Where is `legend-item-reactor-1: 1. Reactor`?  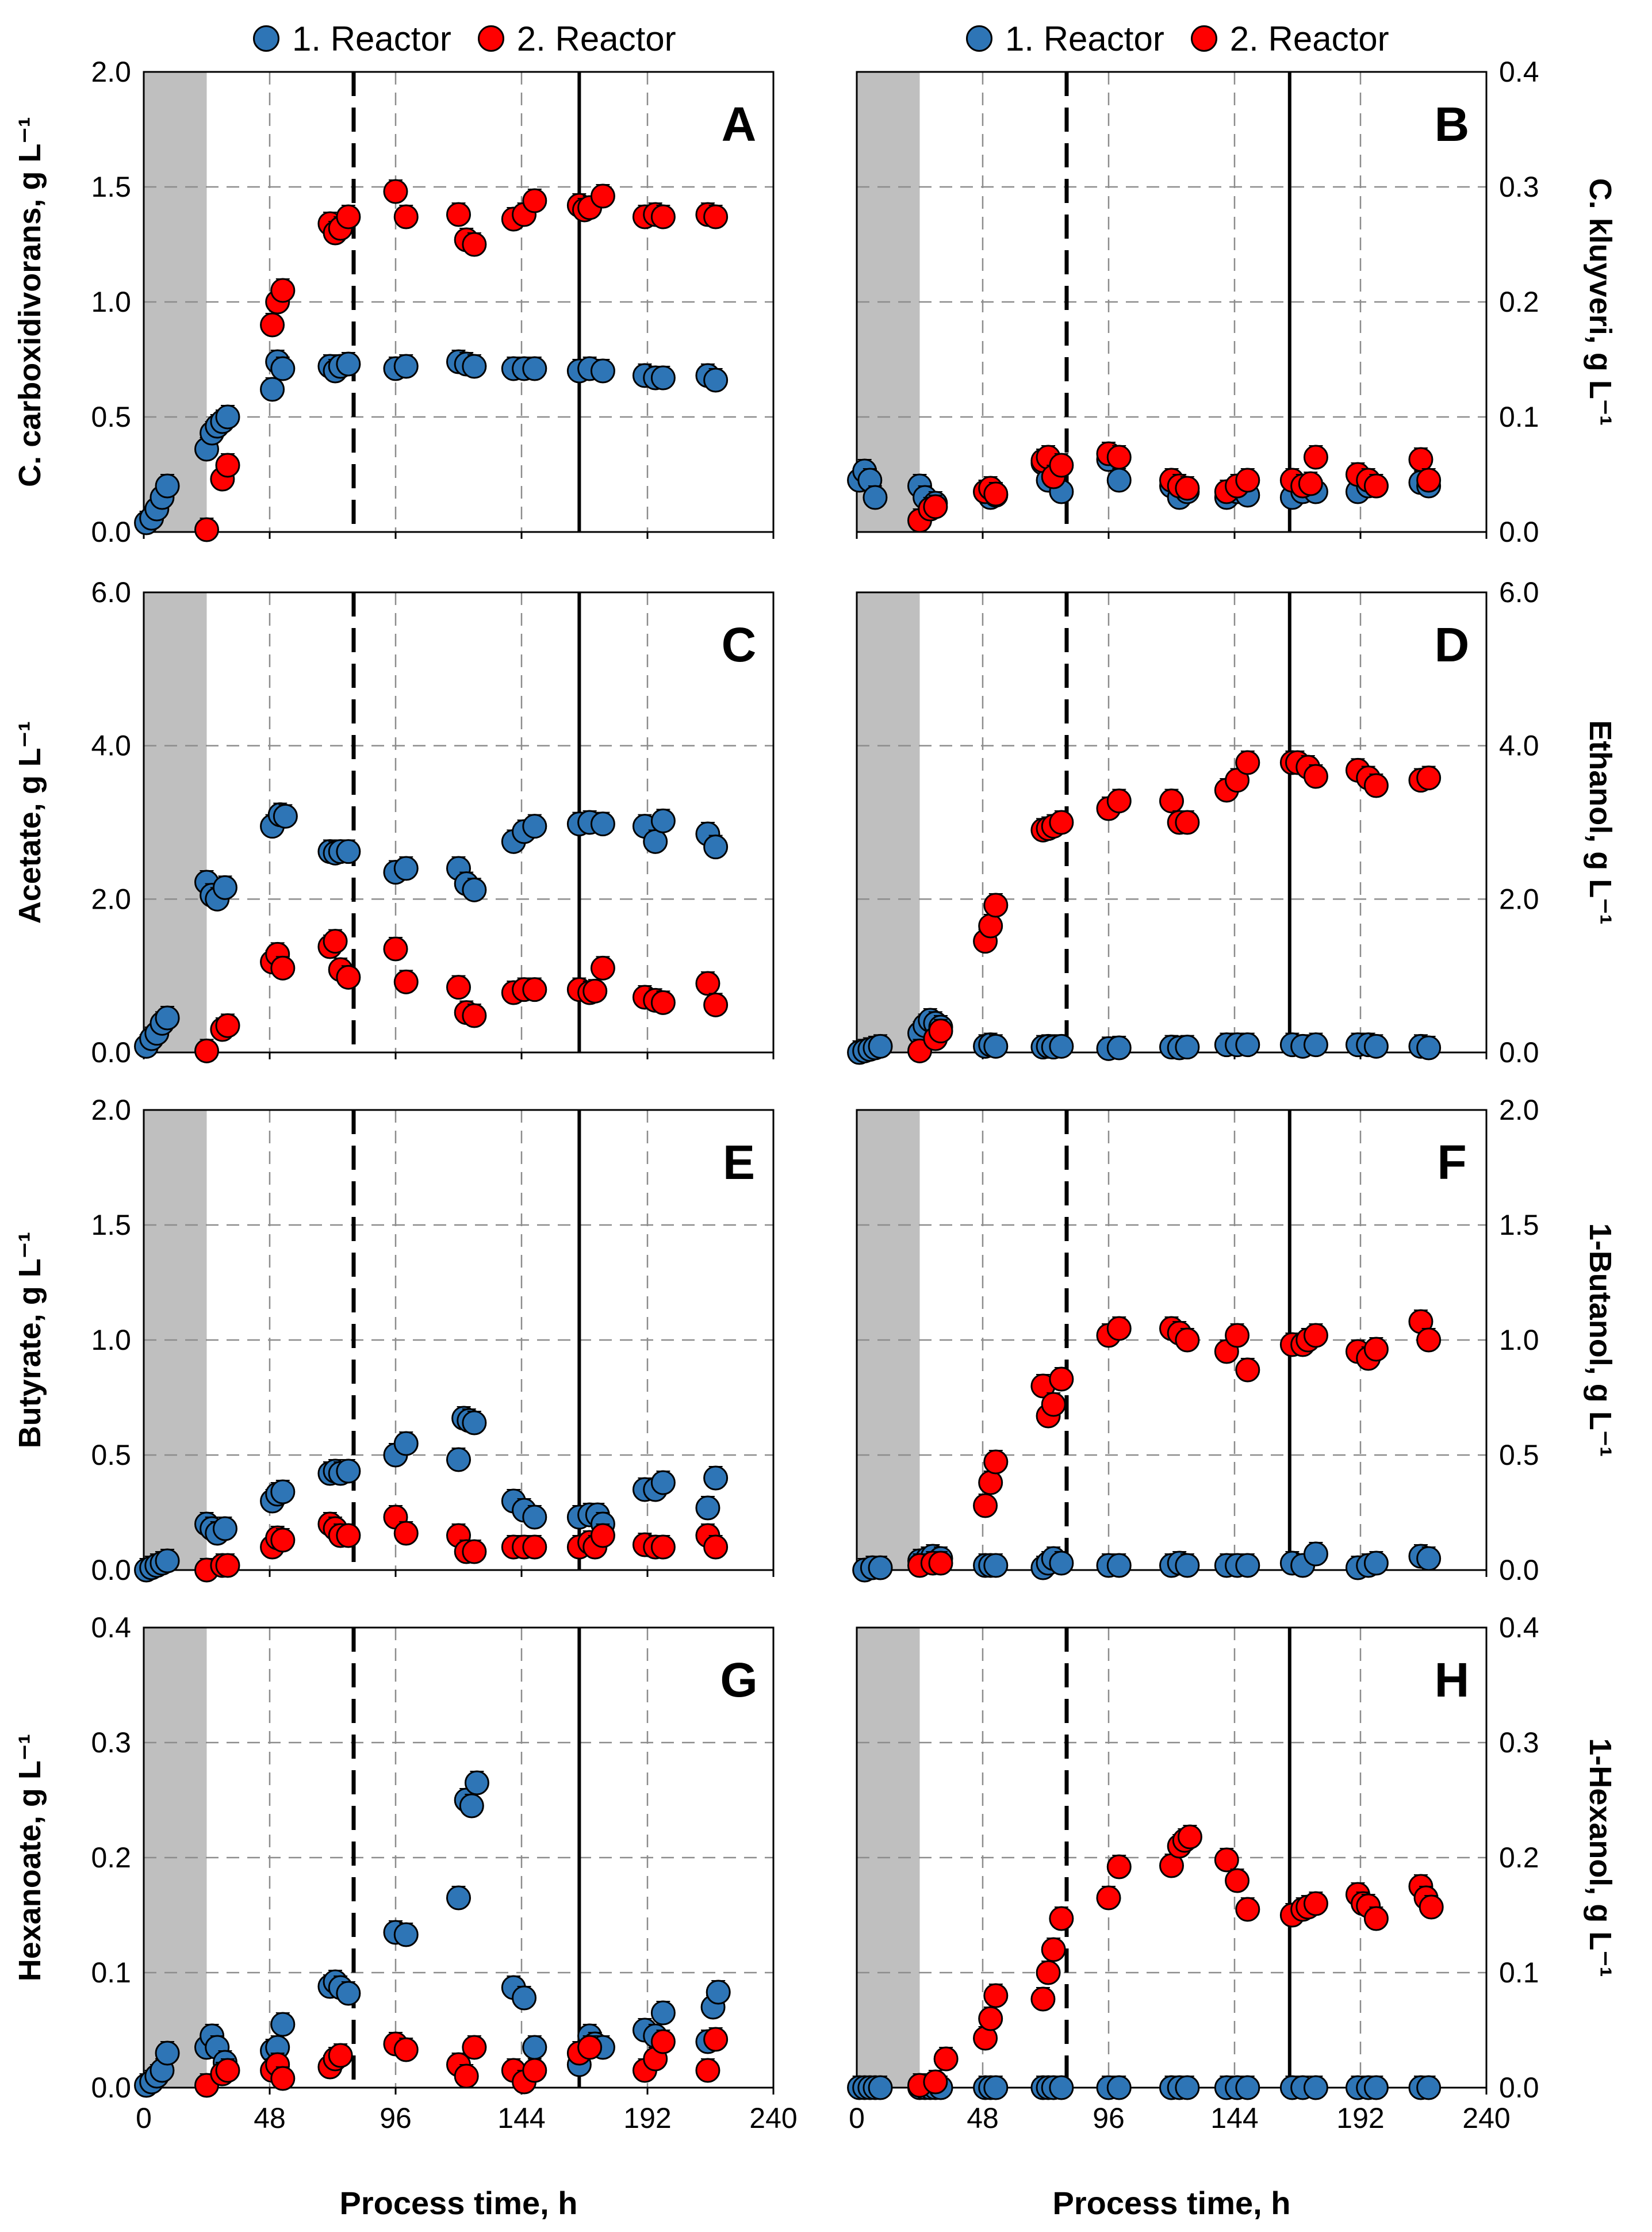
legend-item-reactor-1: 1. Reactor is located at coordinates (352, 39).